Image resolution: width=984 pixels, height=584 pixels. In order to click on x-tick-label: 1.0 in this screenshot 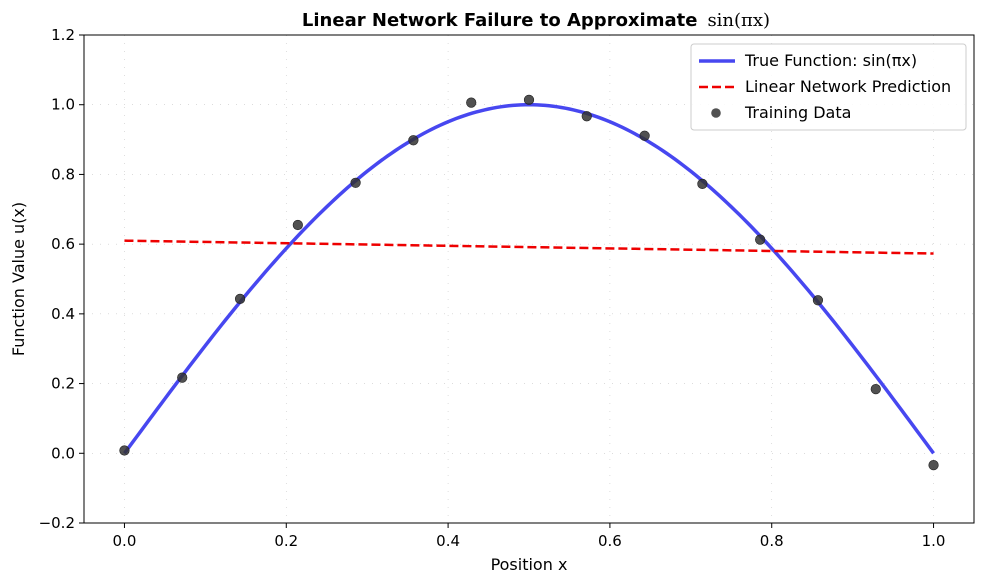, I will do `click(934, 541)`.